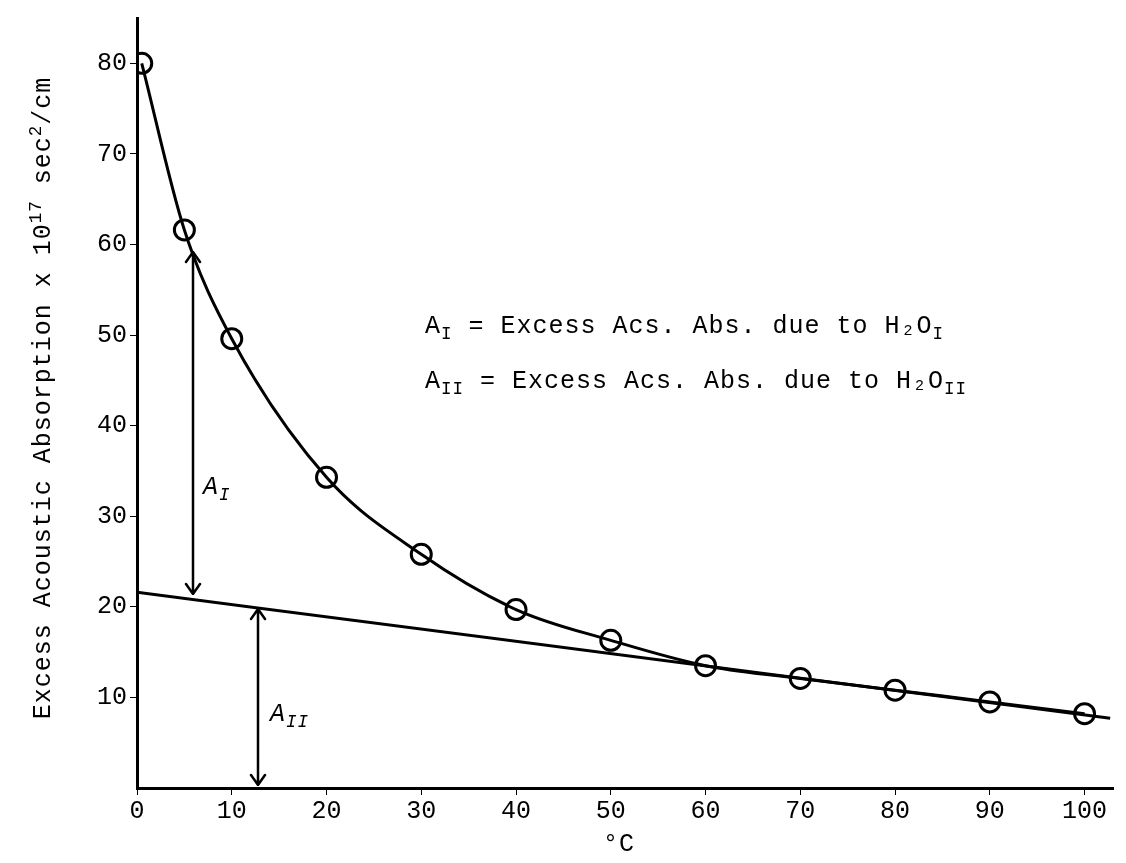 Image resolution: width=1126 pixels, height=863 pixels. I want to click on x-tick-label: 0, so click(137, 811).